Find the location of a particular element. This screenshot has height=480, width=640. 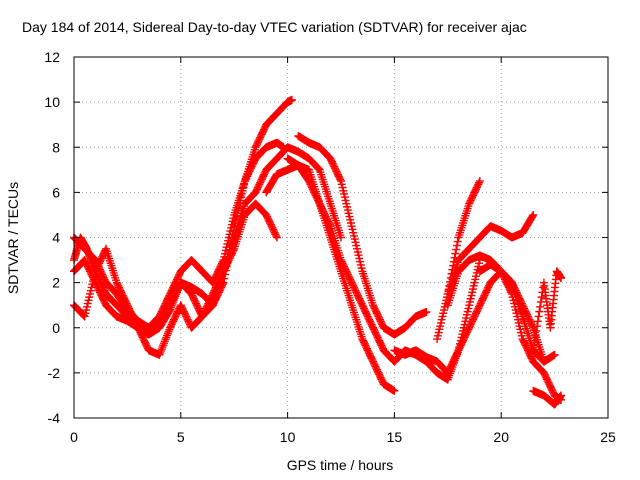

y-tick-labels: -4 -2 0 2 4 6 8 10 12 is located at coordinates (52, 237).